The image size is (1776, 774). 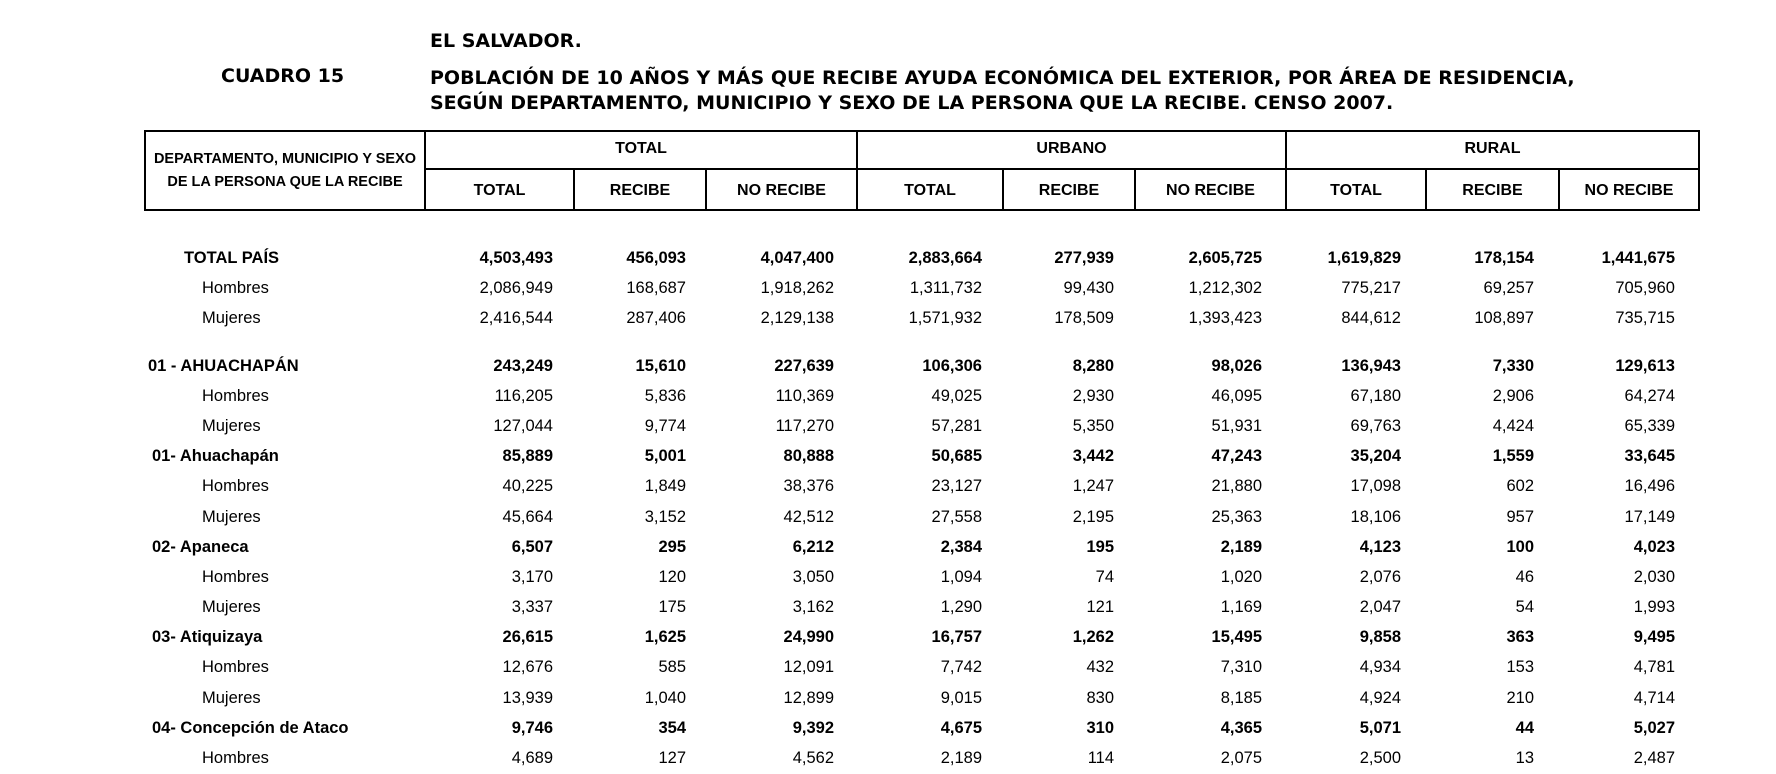 I want to click on table-cell: 4,675, so click(x=961, y=727).